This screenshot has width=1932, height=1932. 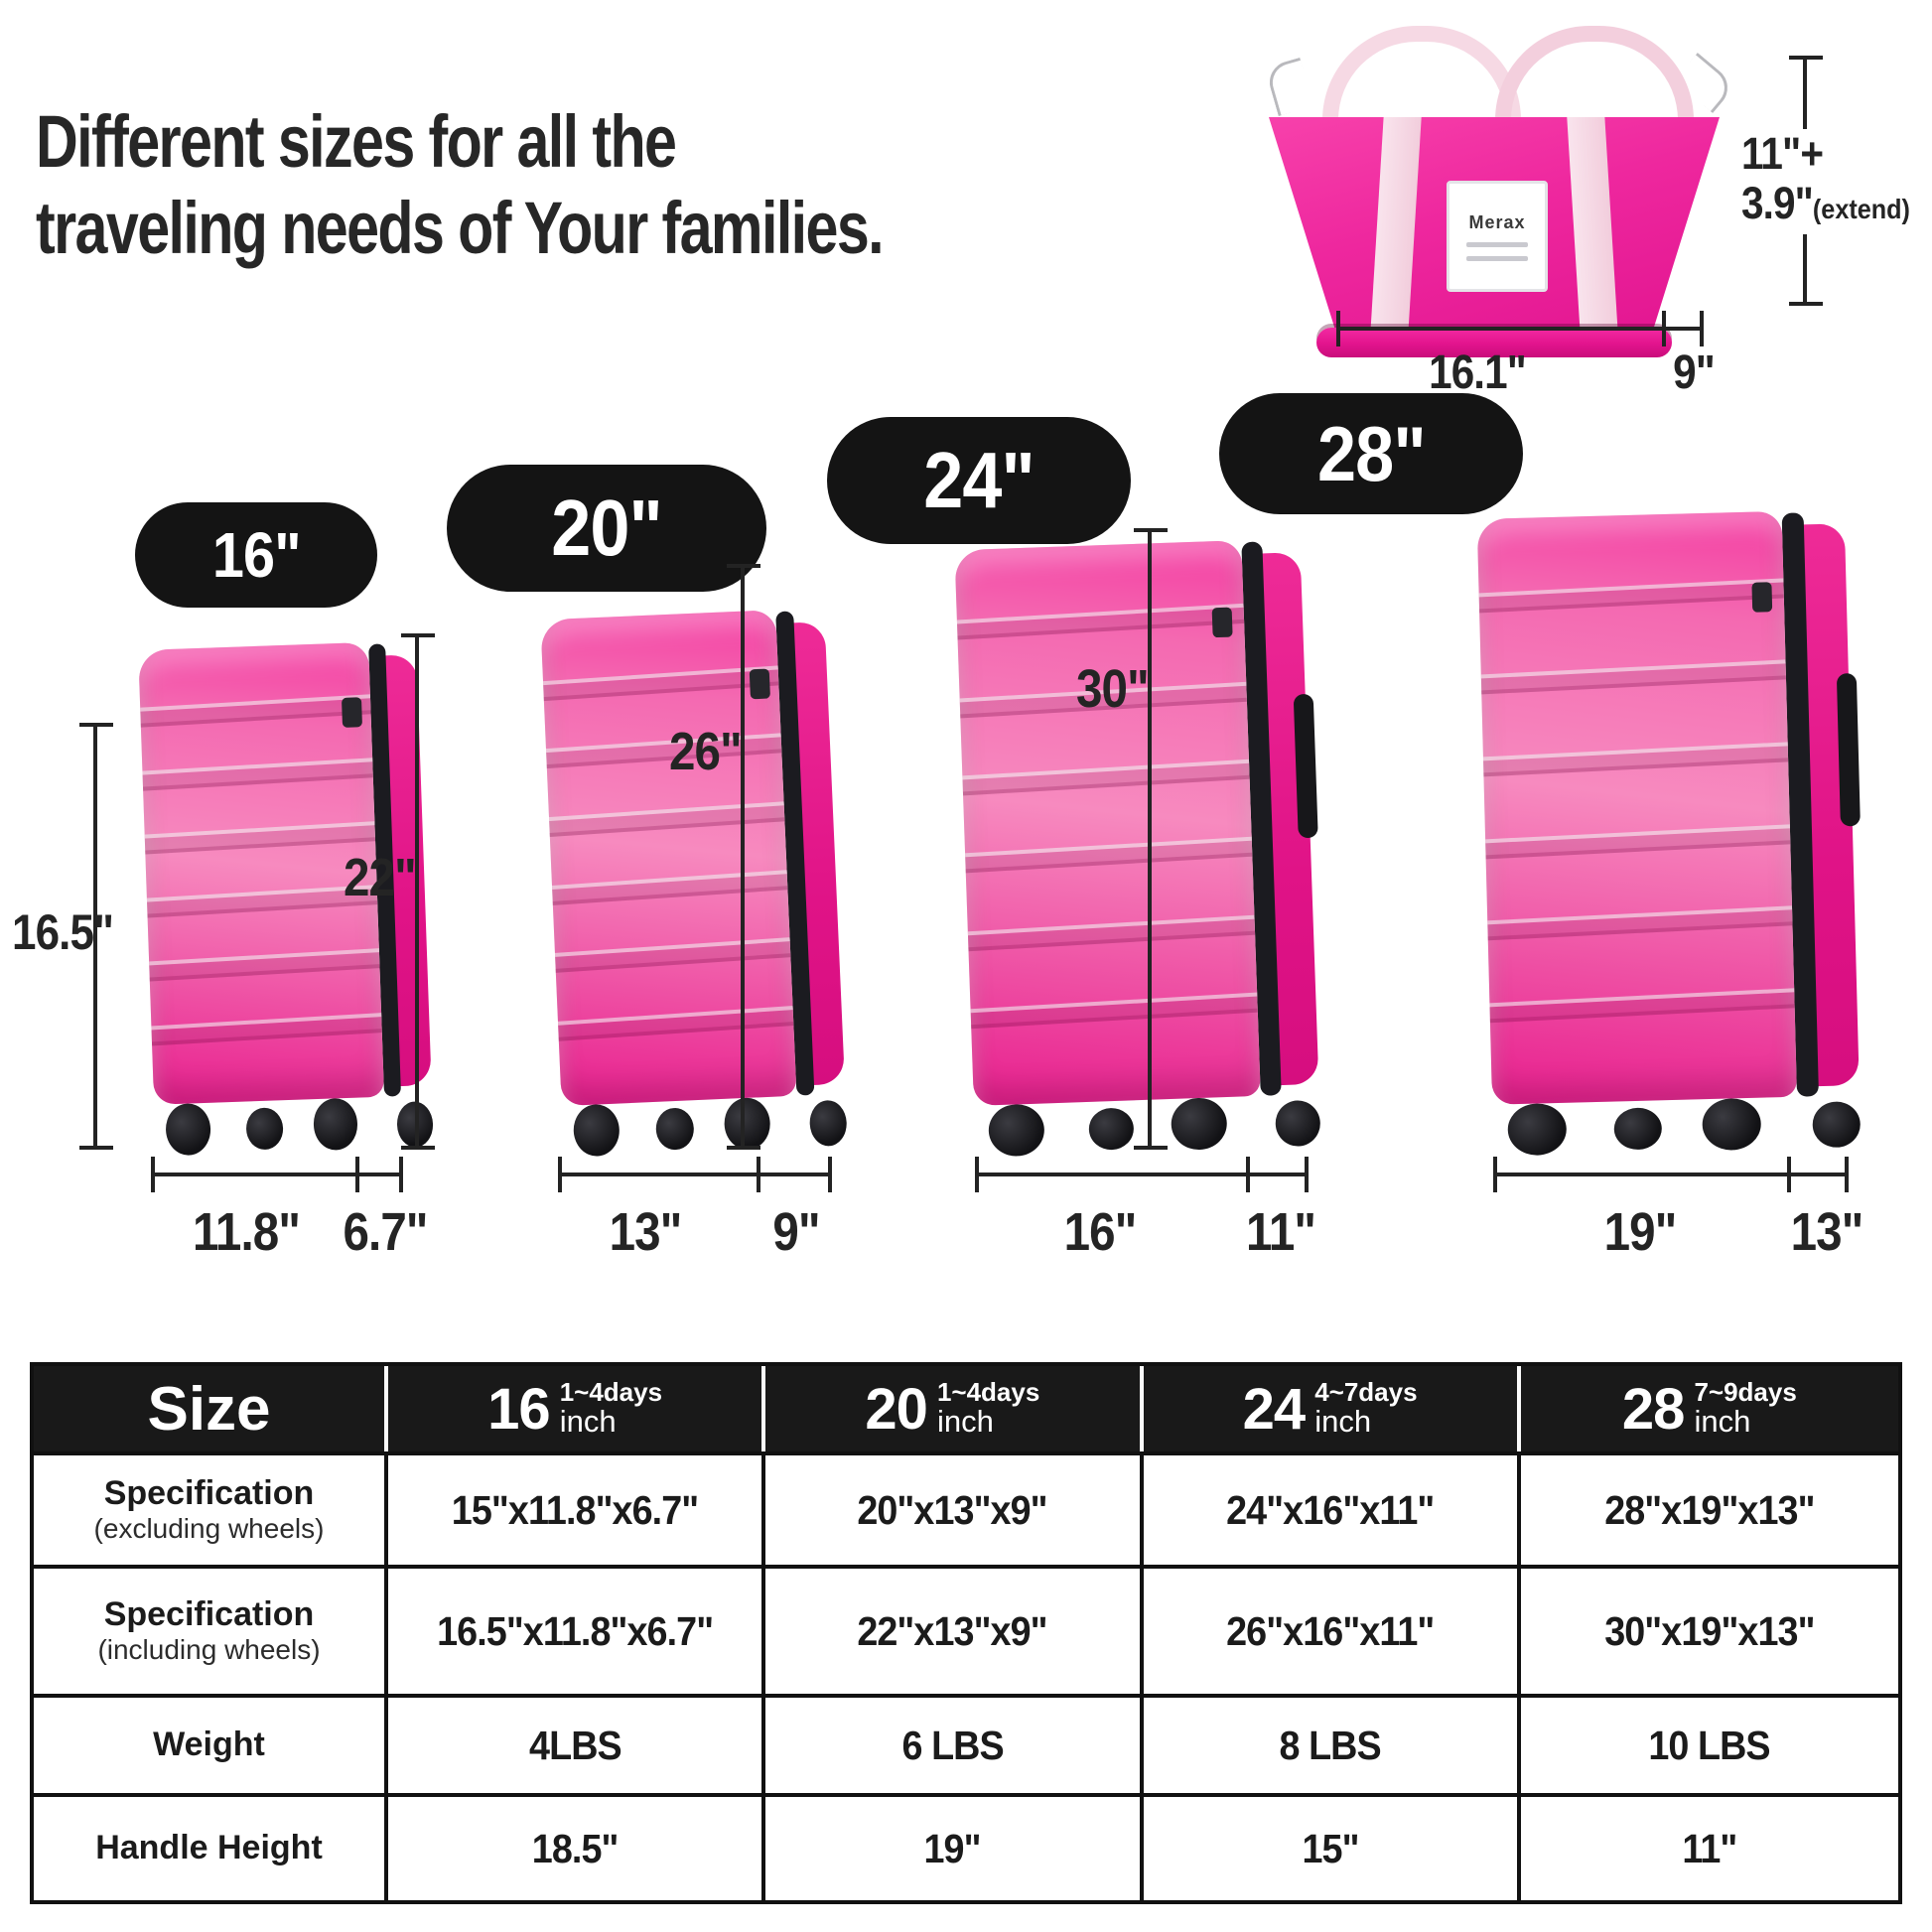 What do you see at coordinates (953, 1631) in the screenshot?
I see `table-cell: 22"x13"x9"` at bounding box center [953, 1631].